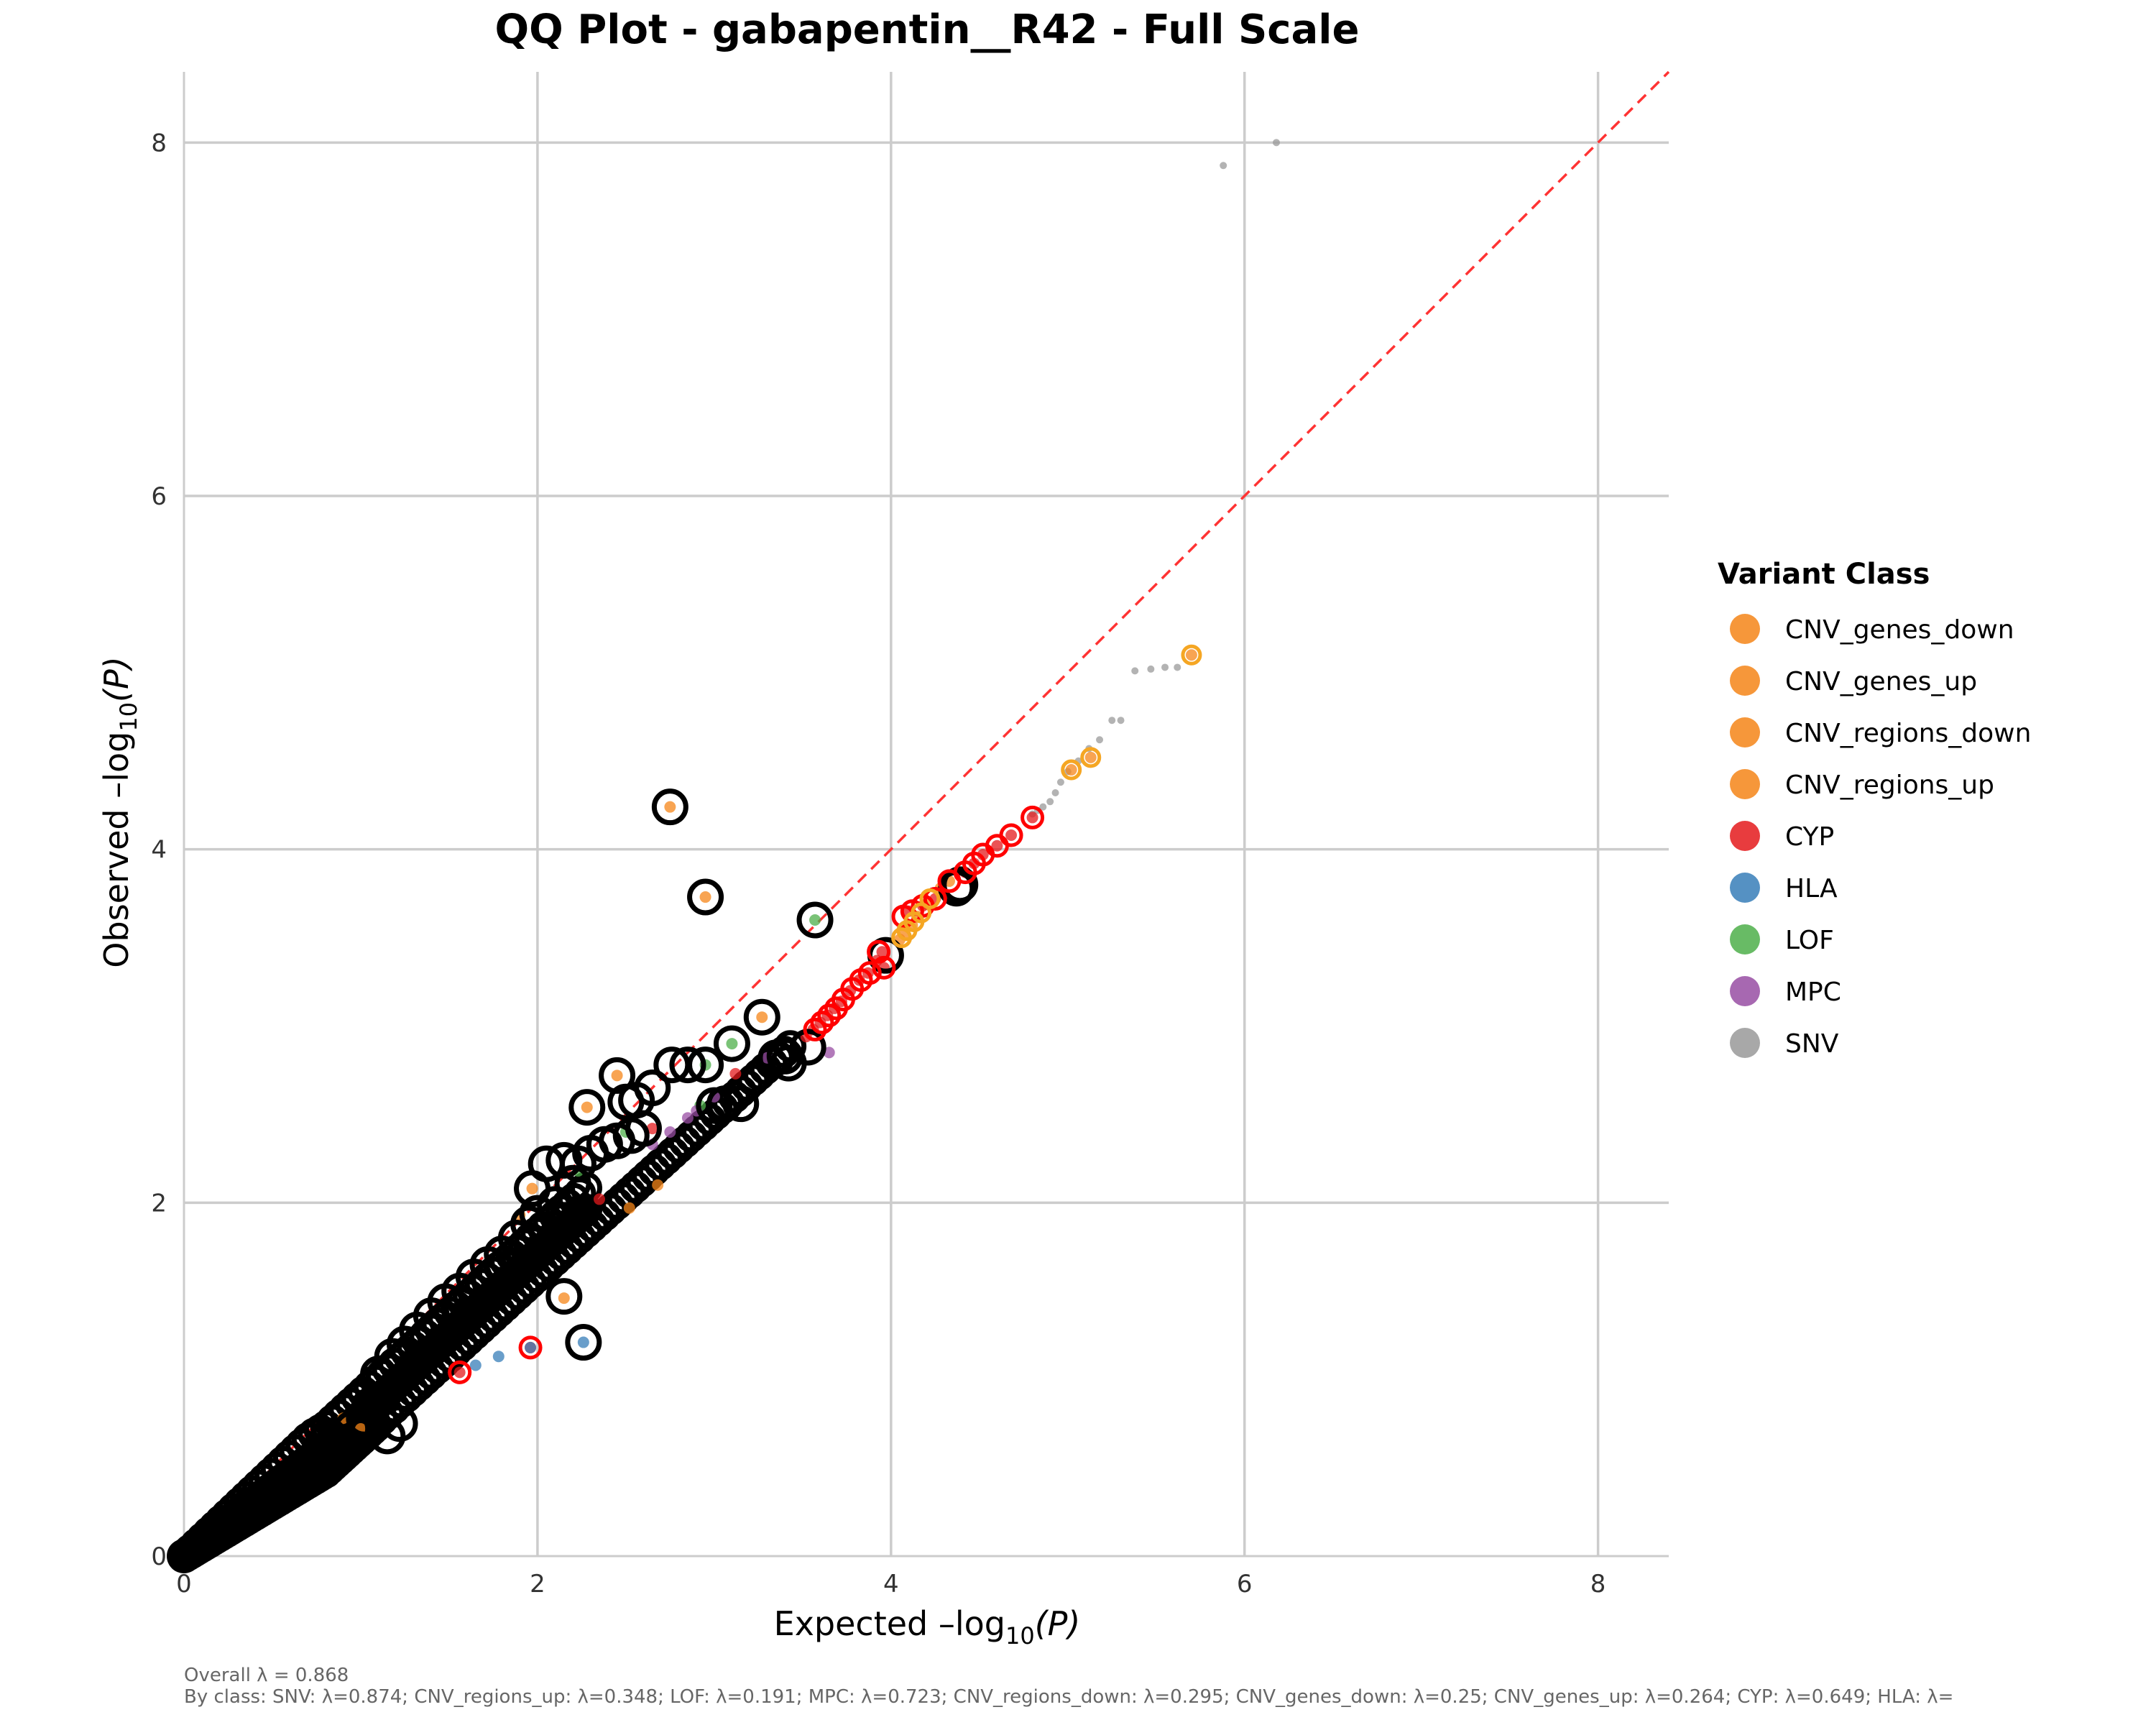 The image size is (2156, 1725). What do you see at coordinates (1811, 888) in the screenshot?
I see `legend-label: HLA` at bounding box center [1811, 888].